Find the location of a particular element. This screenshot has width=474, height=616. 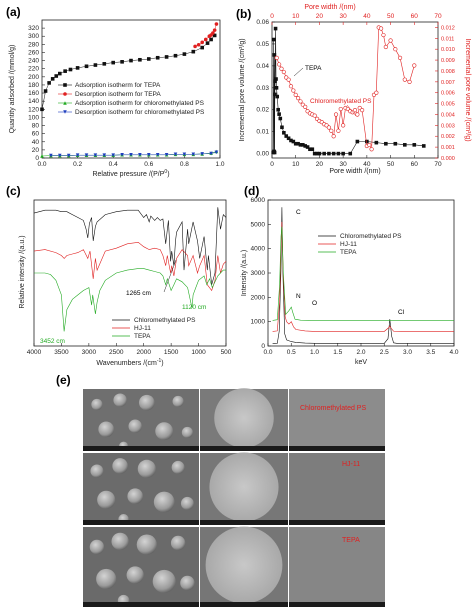

panel-a-y-tick-label: 280 is located at coordinates (33, 44).